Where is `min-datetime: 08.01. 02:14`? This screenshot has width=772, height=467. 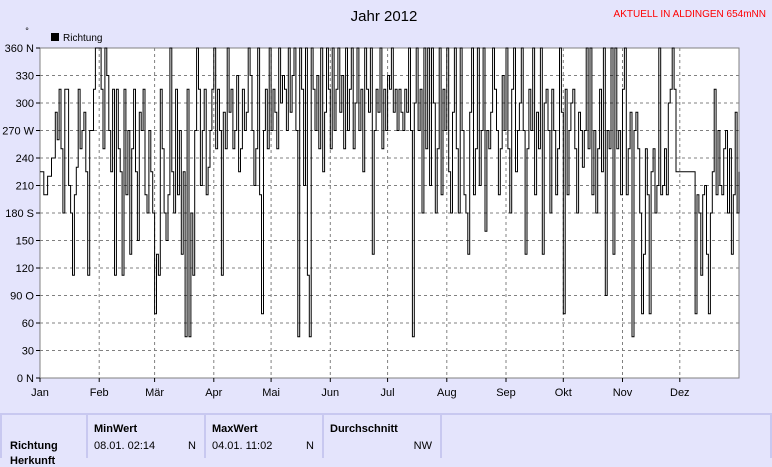 min-datetime: 08.01. 02:14 is located at coordinates (125, 446).